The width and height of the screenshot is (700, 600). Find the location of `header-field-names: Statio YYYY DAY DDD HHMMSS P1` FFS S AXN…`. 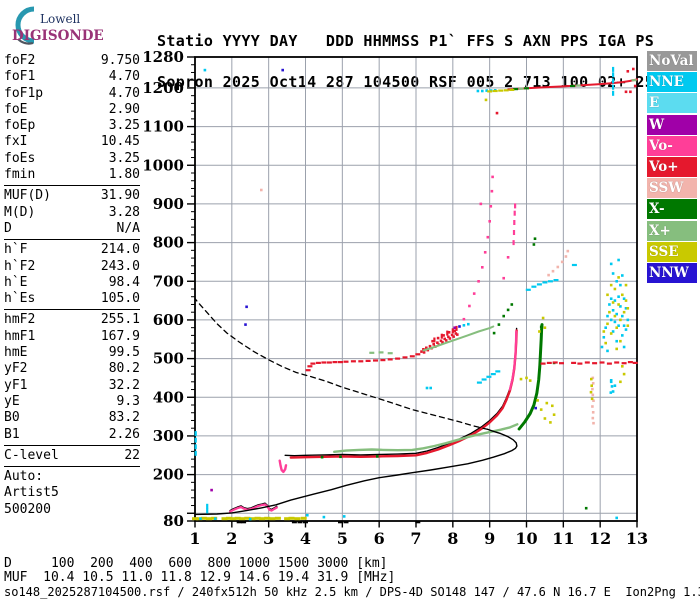

header-field-names: Statio YYYY DAY DDD HHMMSS P1` FFS S AXN… is located at coordinates (406, 41).